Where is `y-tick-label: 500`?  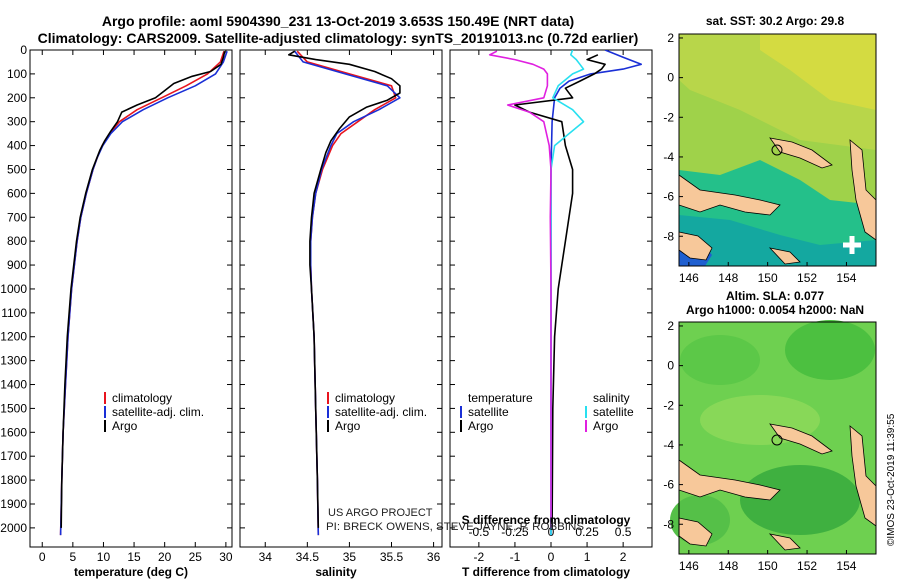 y-tick-label: 500 is located at coordinates (17, 169).